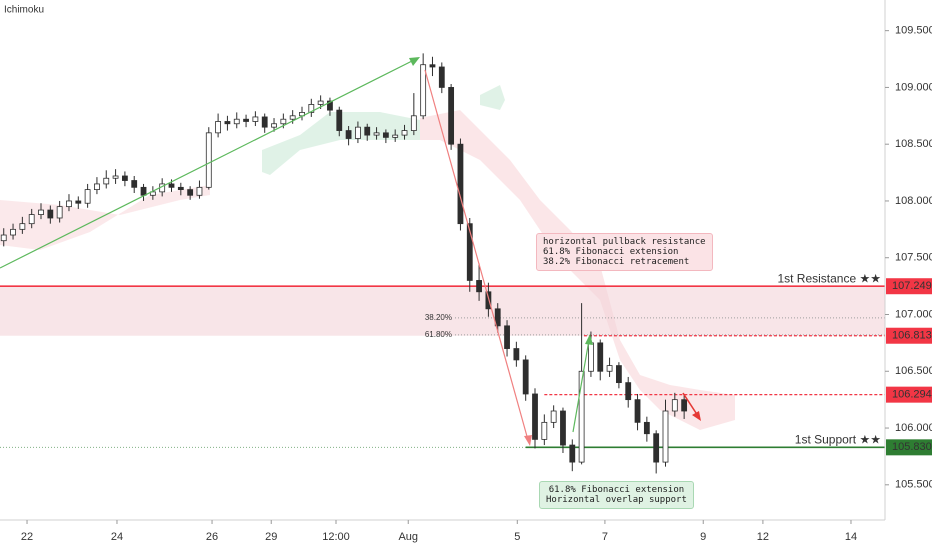 This screenshot has width=932, height=550. Describe the element at coordinates (438, 317) in the screenshot. I see `fib-label: 38.20%` at that location.